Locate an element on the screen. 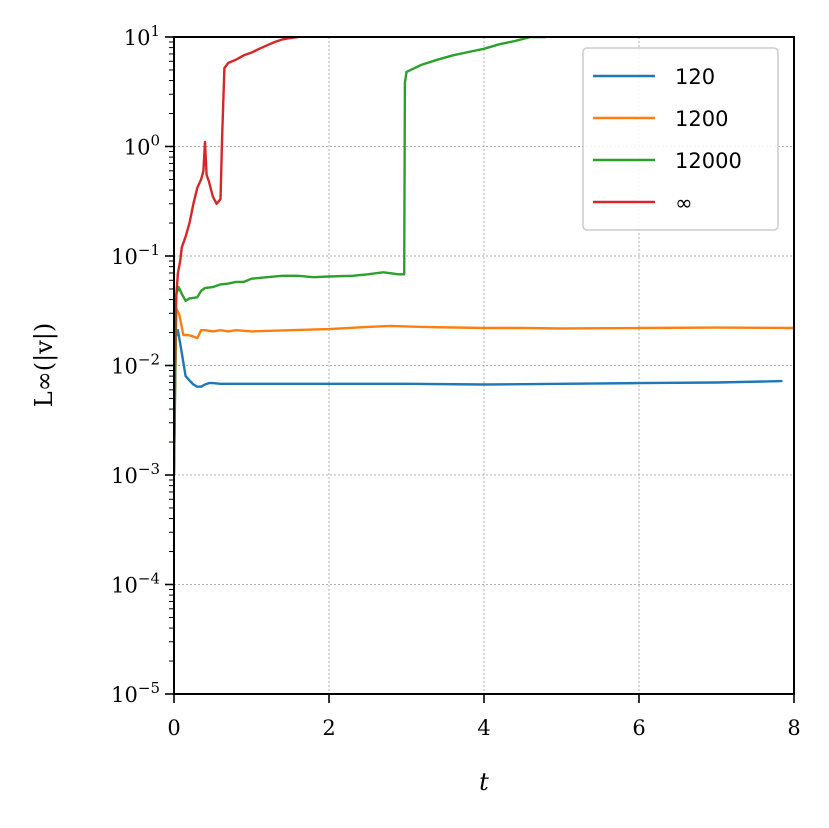 The height and width of the screenshot is (828, 829). y-axis-label: L∞(|v|) is located at coordinates (44, 365).